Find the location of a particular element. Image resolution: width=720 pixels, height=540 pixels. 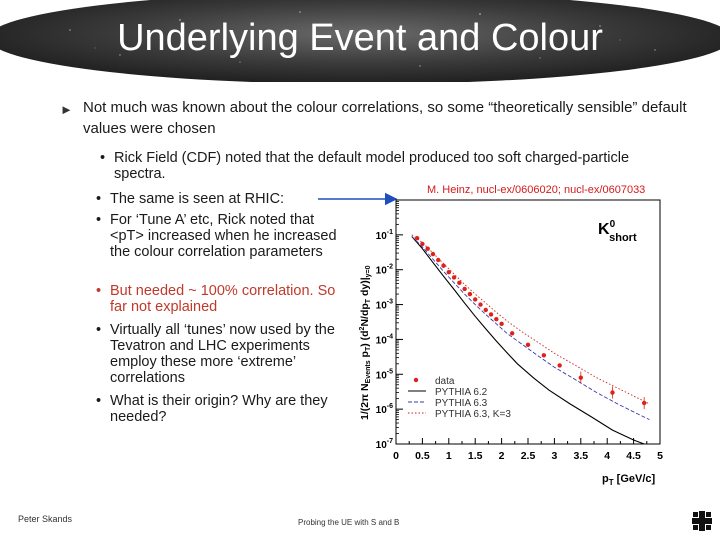

chart-series is located at coordinates (530, 339).